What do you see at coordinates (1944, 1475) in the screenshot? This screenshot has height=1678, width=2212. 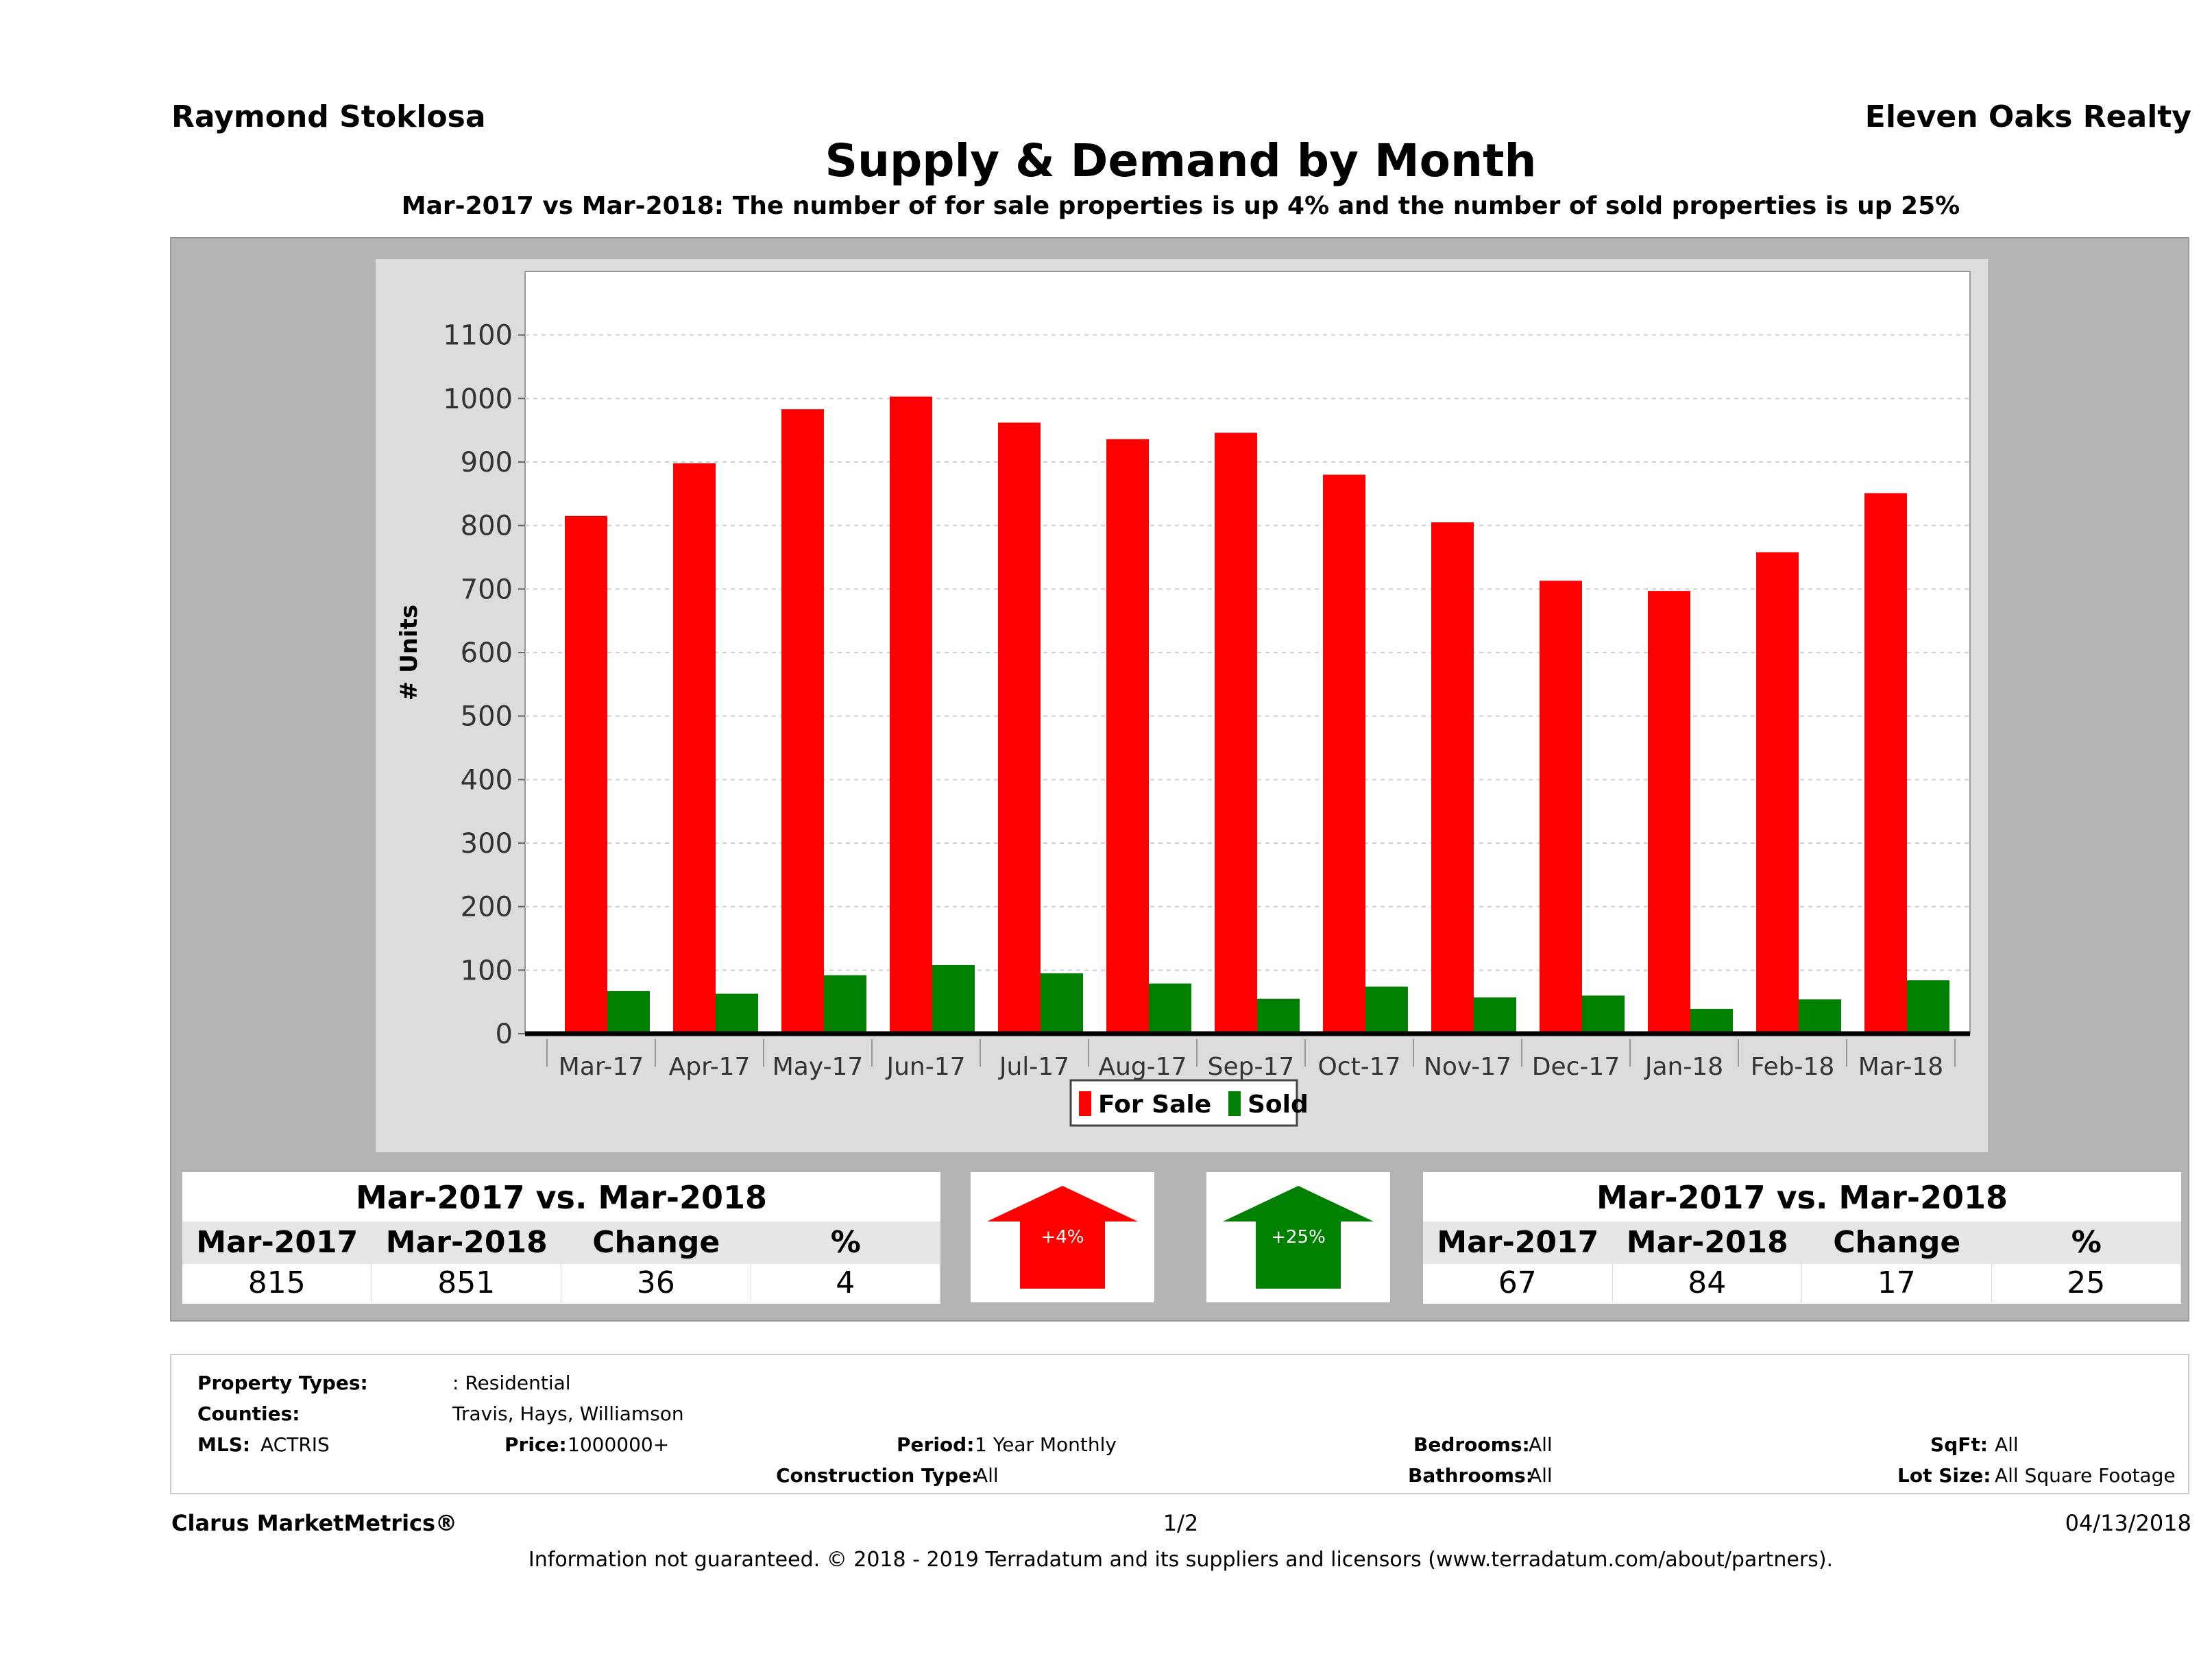 I see `filter-label: Lot Size:` at bounding box center [1944, 1475].